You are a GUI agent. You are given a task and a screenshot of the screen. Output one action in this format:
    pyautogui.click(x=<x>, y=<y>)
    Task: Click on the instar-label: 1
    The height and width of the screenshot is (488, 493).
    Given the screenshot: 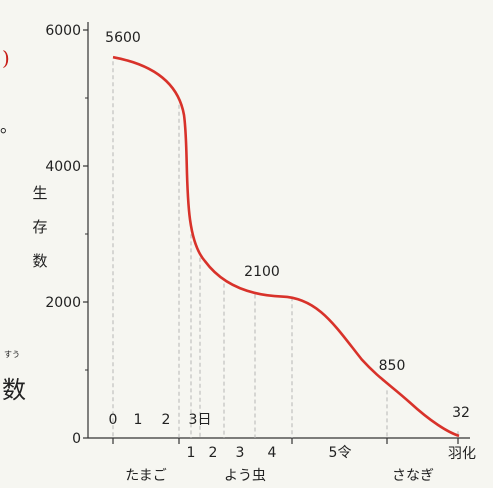 What is the action you would take?
    pyautogui.click(x=191, y=453)
    